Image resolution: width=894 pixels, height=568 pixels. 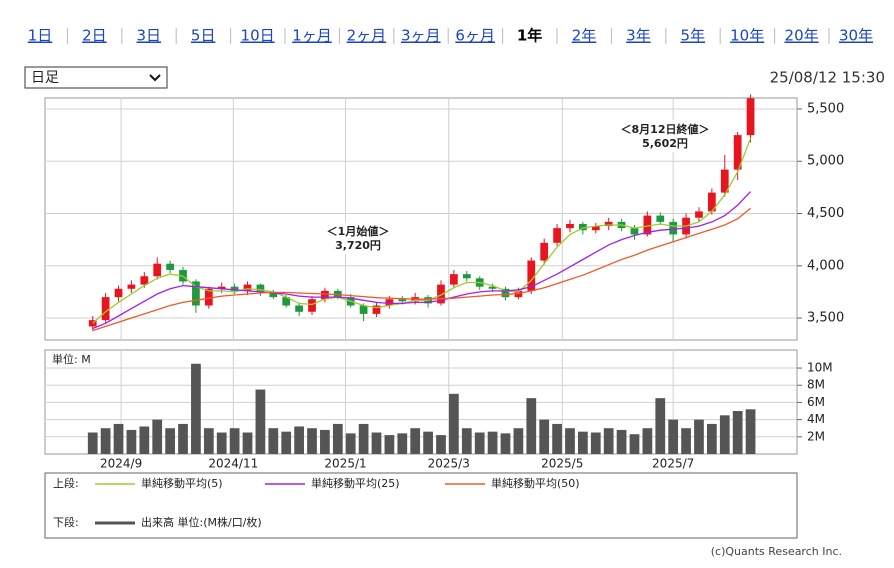 I want to click on y-tick-label: 8M, so click(x=816, y=385).